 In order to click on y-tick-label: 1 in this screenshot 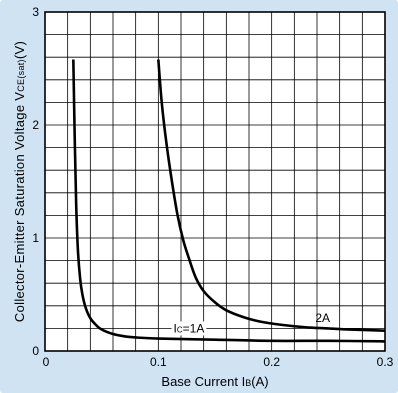, I will do `click(35, 238)`.